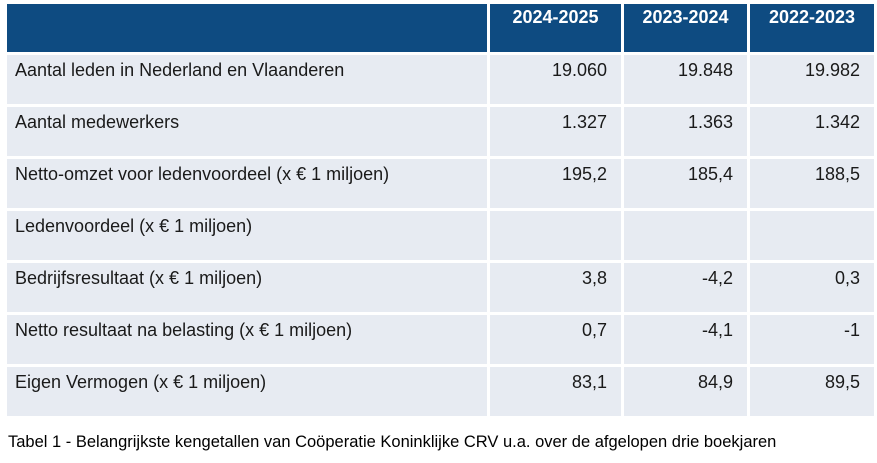 This screenshot has width=877, height=463. I want to click on row-value: 83,1, so click(557, 393).